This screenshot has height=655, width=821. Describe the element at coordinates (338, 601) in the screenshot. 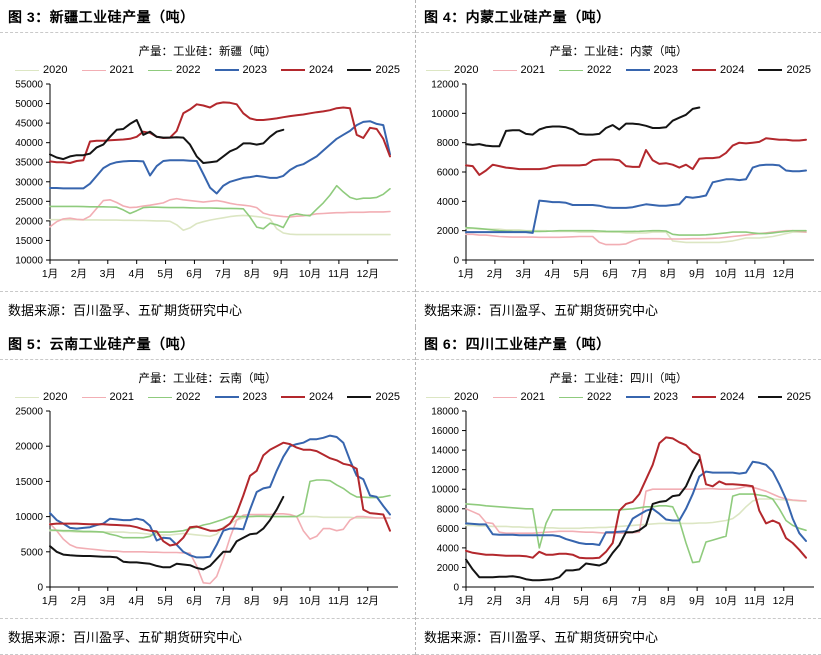

I see `svg-text: 11月` at that location.